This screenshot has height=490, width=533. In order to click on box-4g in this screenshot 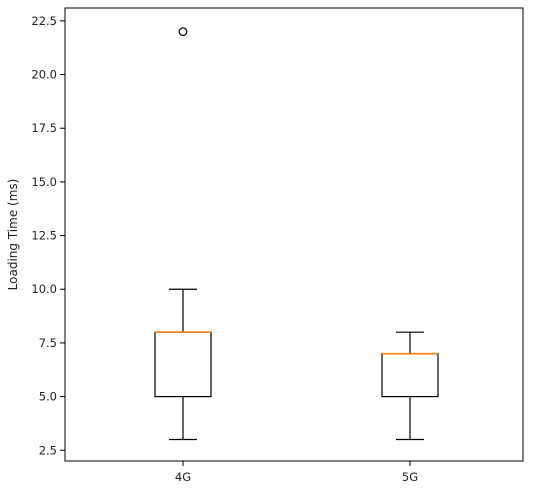, I will do `click(183, 234)`.